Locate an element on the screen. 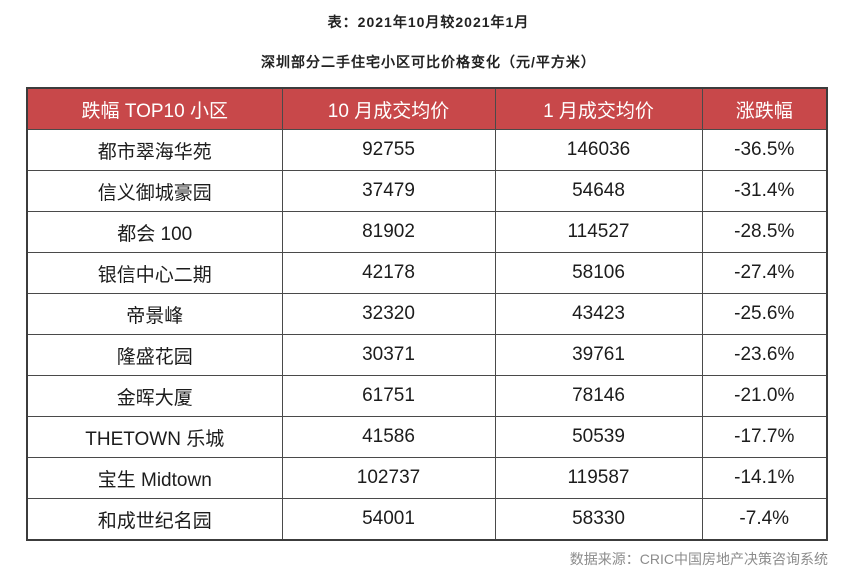 Image resolution: width=857 pixels, height=581 pixels. cell-october-avg-price: 54001 is located at coordinates (388, 519).